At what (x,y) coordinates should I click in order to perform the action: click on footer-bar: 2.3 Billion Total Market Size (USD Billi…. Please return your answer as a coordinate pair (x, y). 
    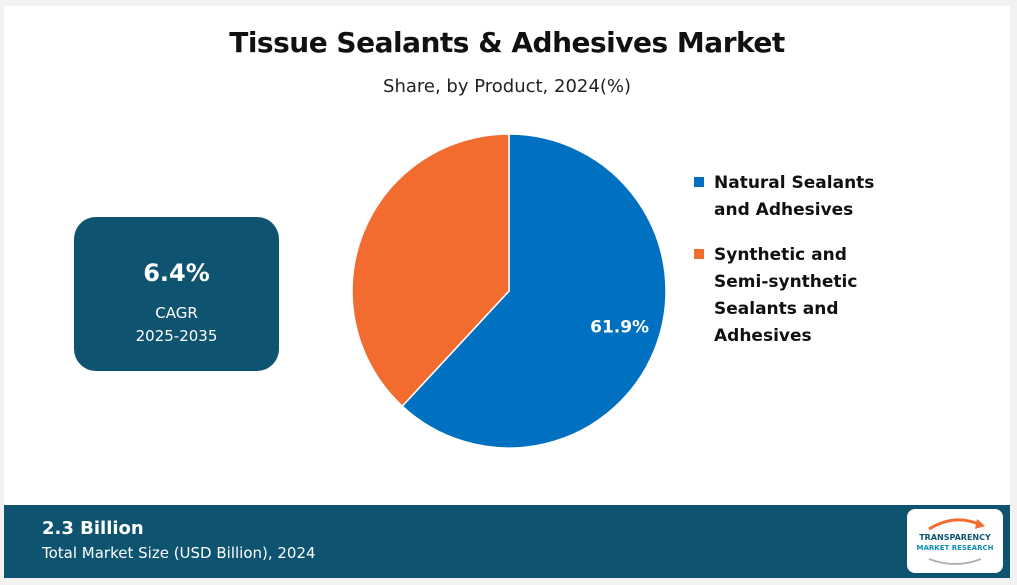
    Looking at the image, I should click on (507, 541).